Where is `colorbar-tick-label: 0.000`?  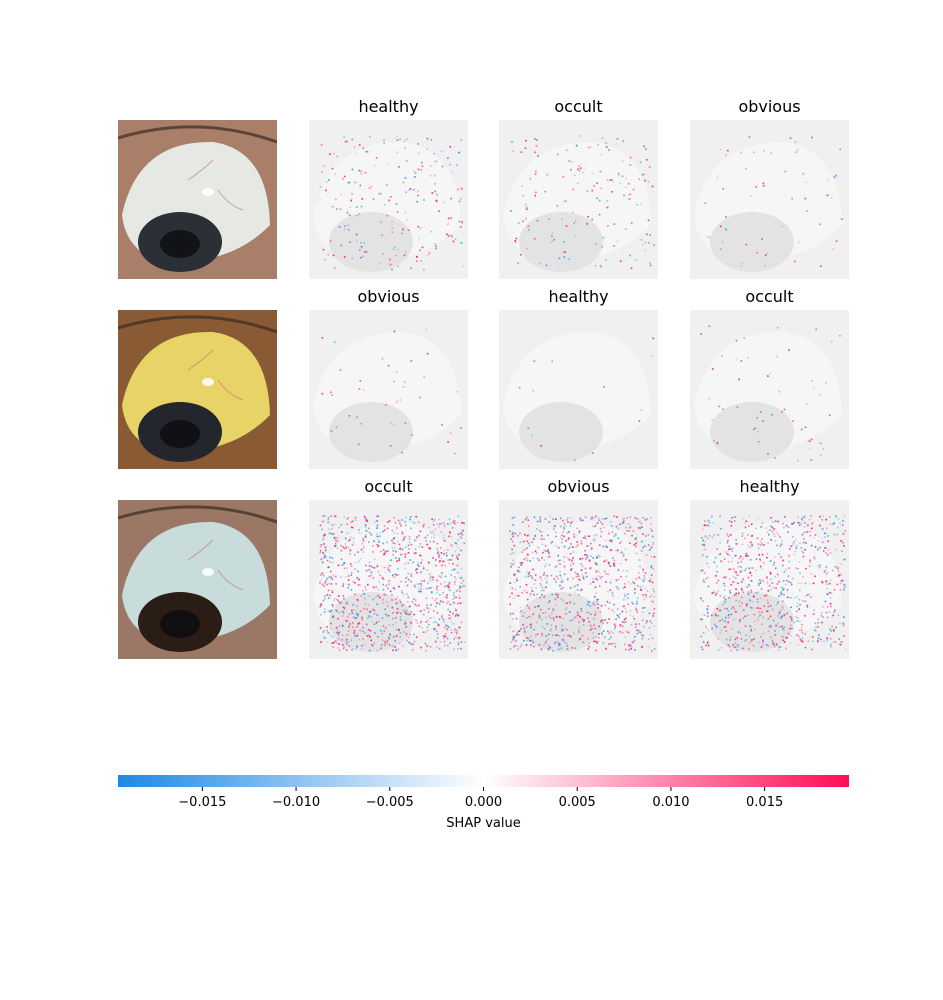
colorbar-tick-label: 0.000 is located at coordinates (483, 802).